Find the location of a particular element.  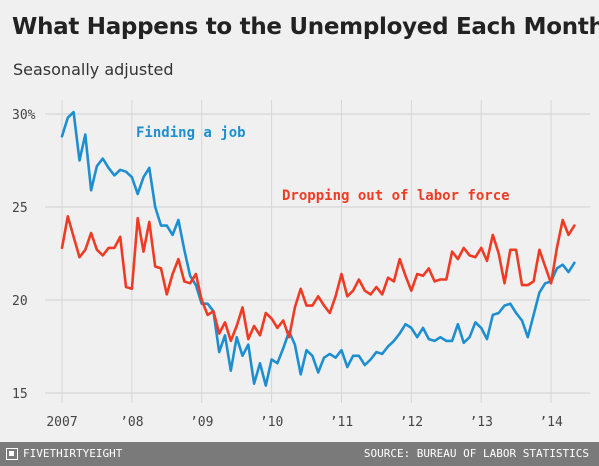

annotation-finding-a-job: Finding a job is located at coordinates (191, 133).